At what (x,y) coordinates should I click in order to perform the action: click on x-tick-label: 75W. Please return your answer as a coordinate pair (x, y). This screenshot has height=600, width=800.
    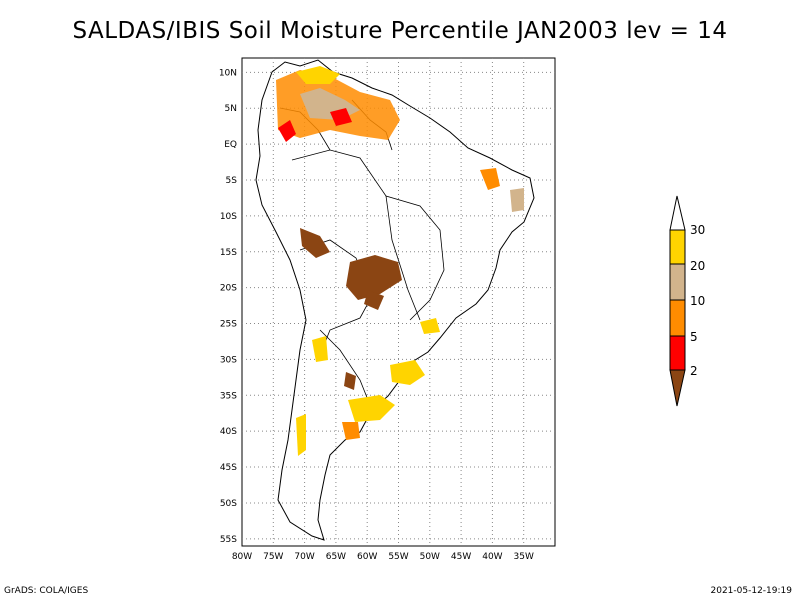
    Looking at the image, I should click on (273, 557).